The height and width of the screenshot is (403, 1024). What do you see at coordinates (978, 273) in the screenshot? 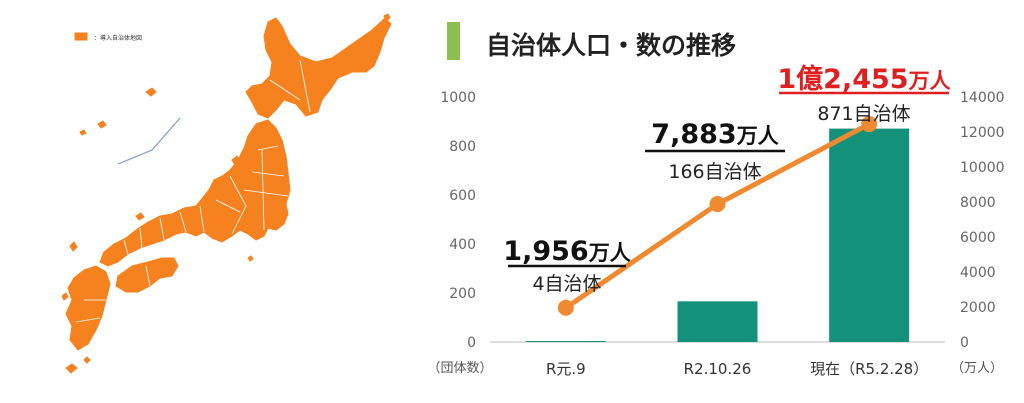
I see `right-tick-label: 4000` at bounding box center [978, 273].